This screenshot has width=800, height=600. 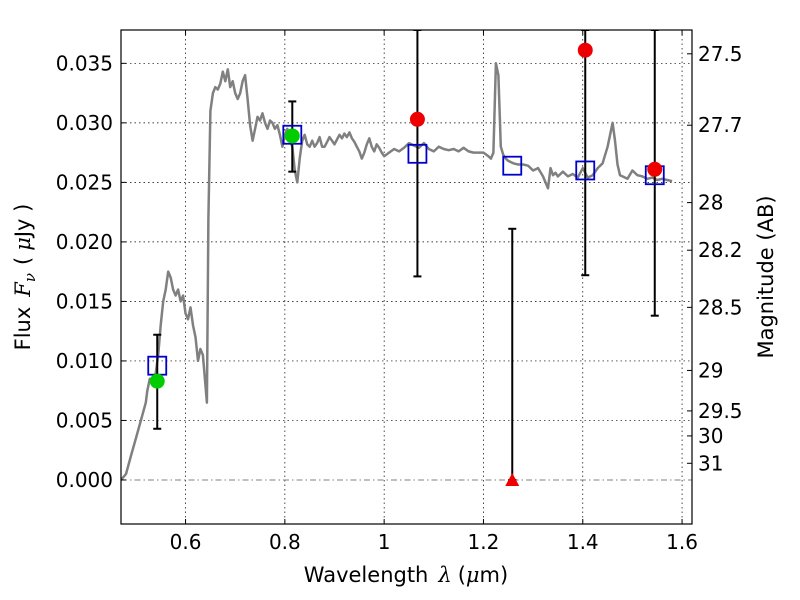 I want to click on y-tick-label: 0.020, so click(x=84, y=242).